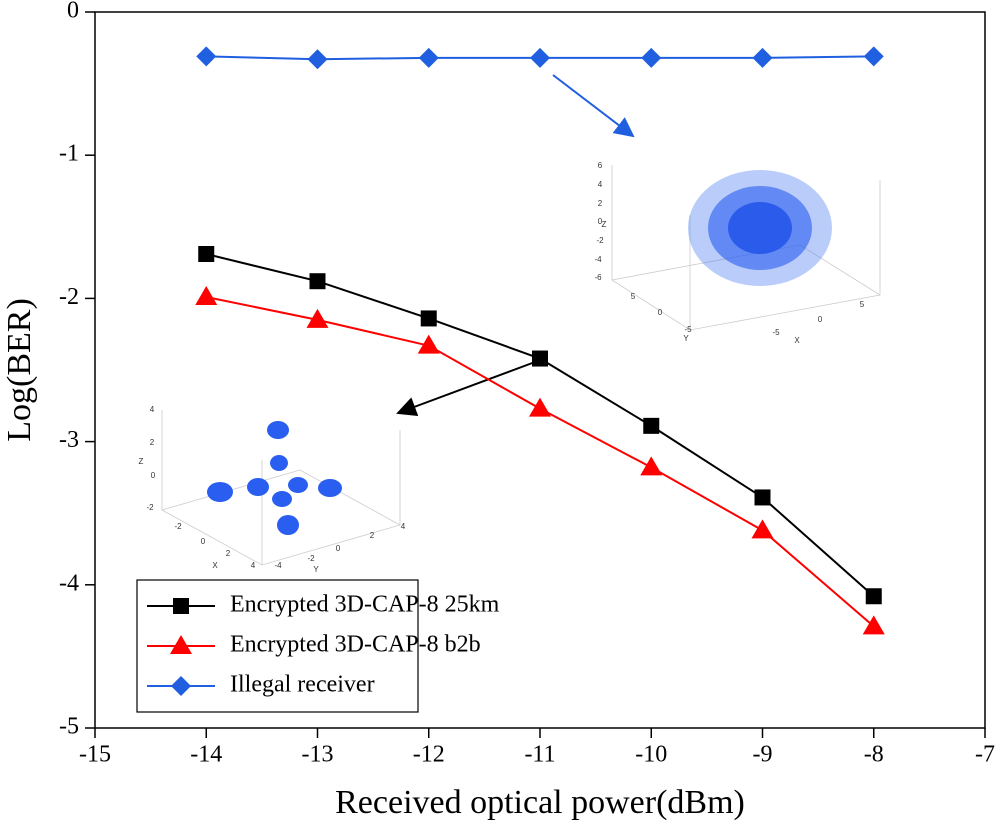 The height and width of the screenshot is (836, 1000). I want to click on x-tick-label: -12, so click(429, 755).